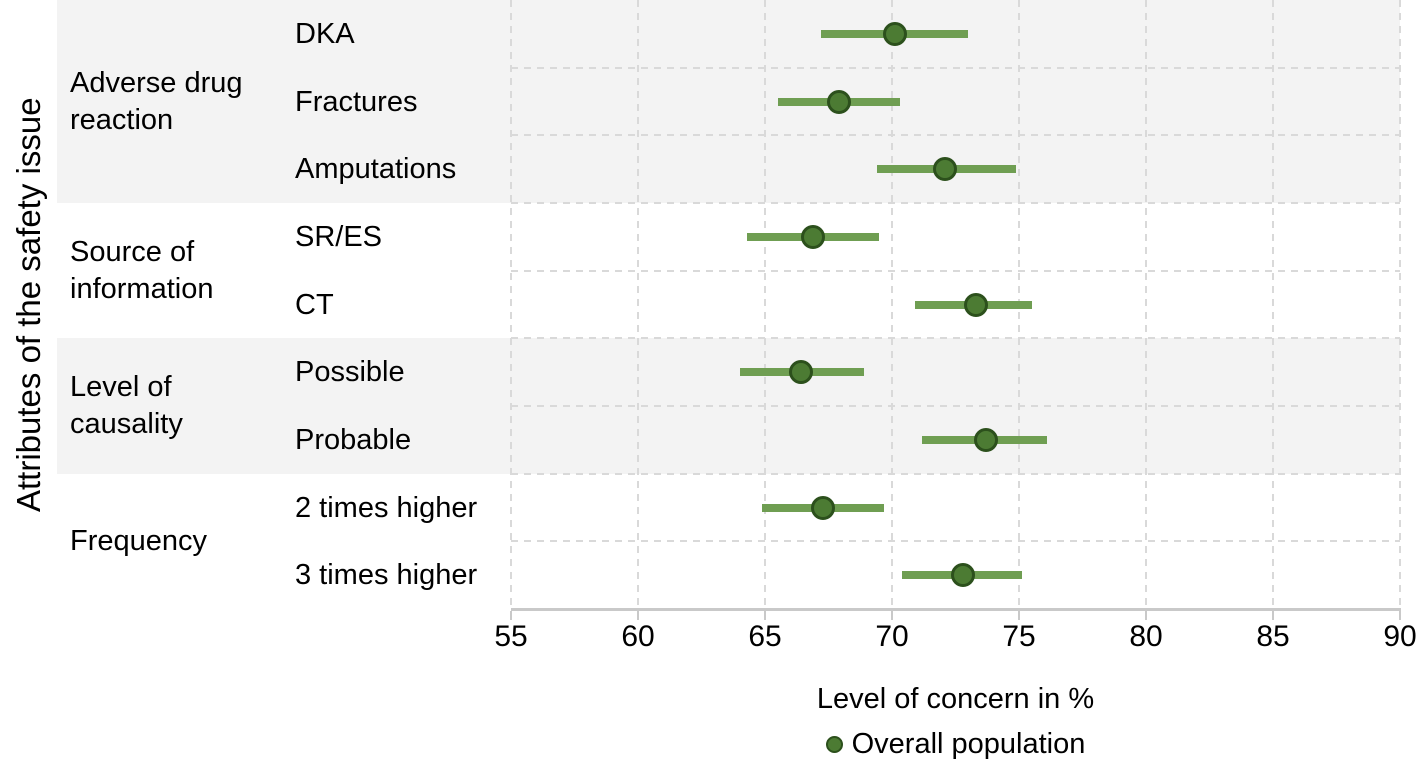 The height and width of the screenshot is (770, 1419). What do you see at coordinates (968, 744) in the screenshot?
I see `legend-label: Overall population` at bounding box center [968, 744].